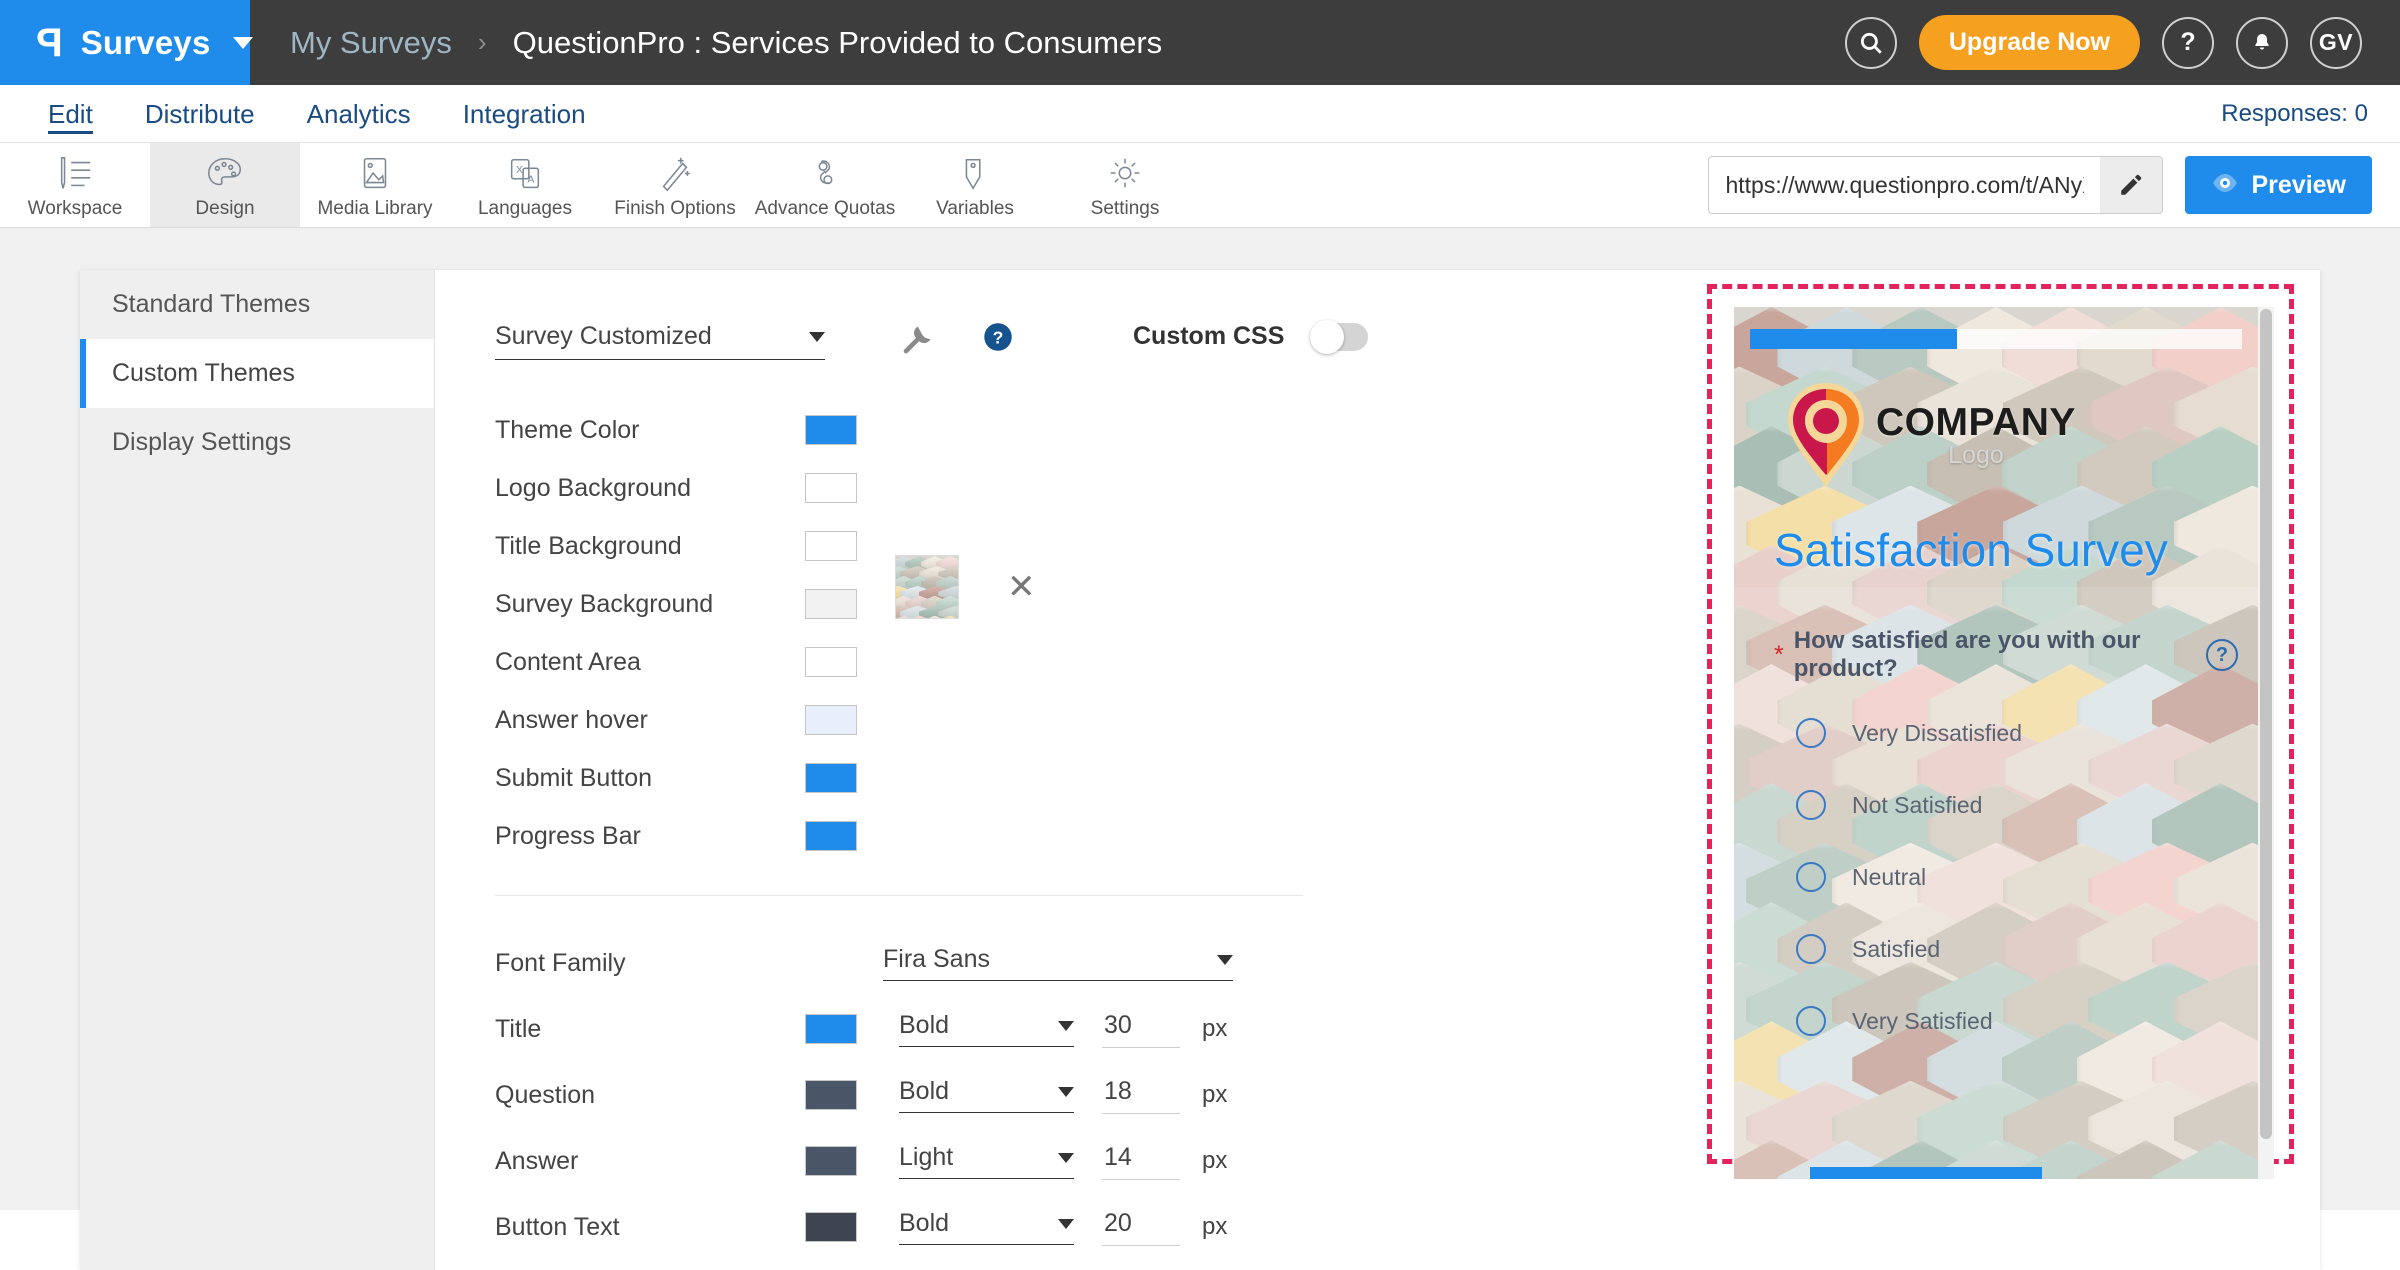 The image size is (2400, 1270). What do you see at coordinates (518, 1028) in the screenshot?
I see `font-label-title: Title` at bounding box center [518, 1028].